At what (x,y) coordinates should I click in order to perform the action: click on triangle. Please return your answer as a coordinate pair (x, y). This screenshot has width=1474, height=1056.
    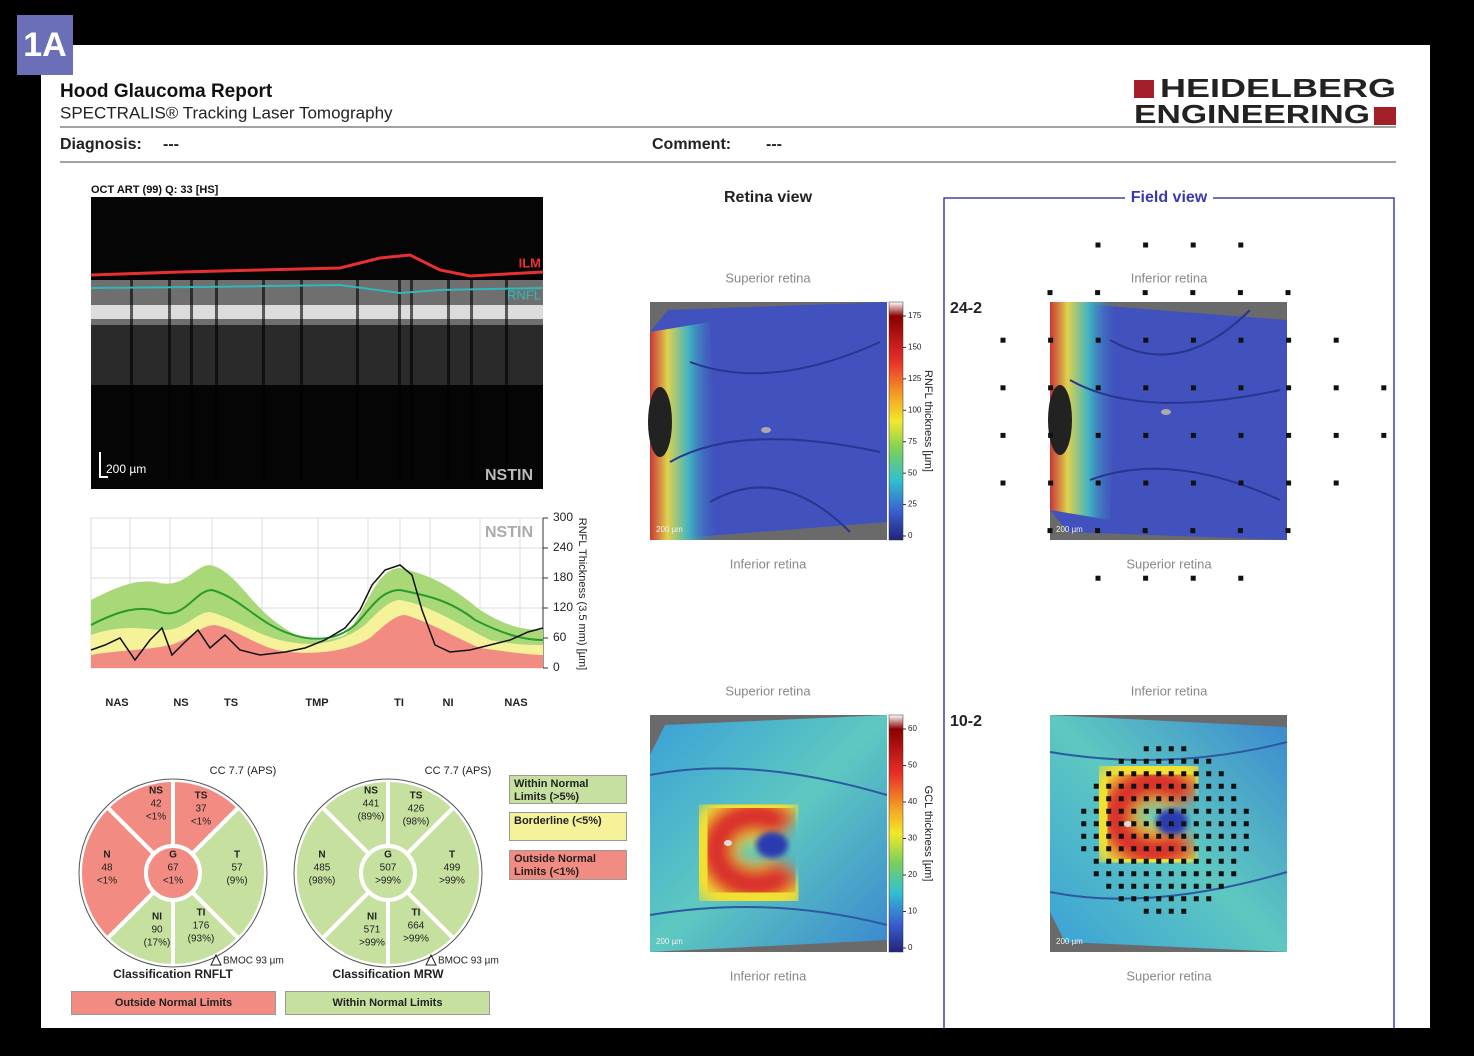
    Looking at the image, I should click on (431, 959).